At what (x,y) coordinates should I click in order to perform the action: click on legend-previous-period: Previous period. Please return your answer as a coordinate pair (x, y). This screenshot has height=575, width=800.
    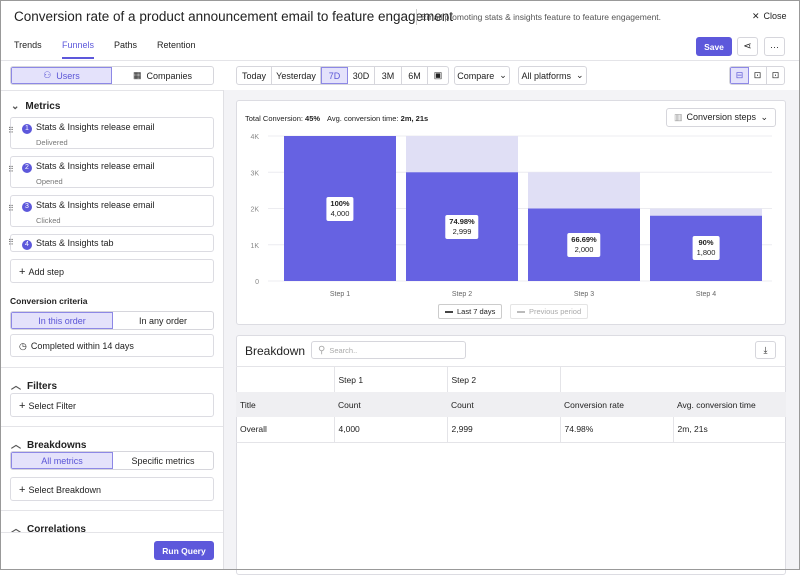
    Looking at the image, I should click on (549, 311).